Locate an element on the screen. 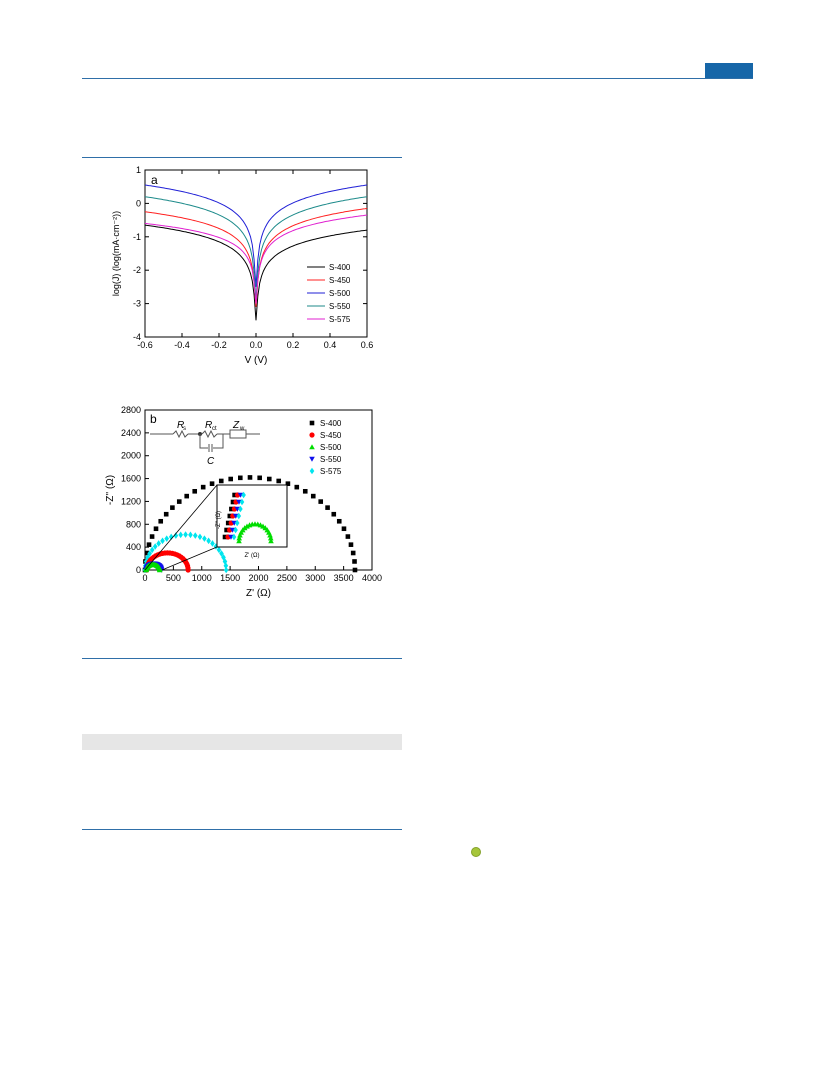  panel-label: b is located at coordinates (153, 419).